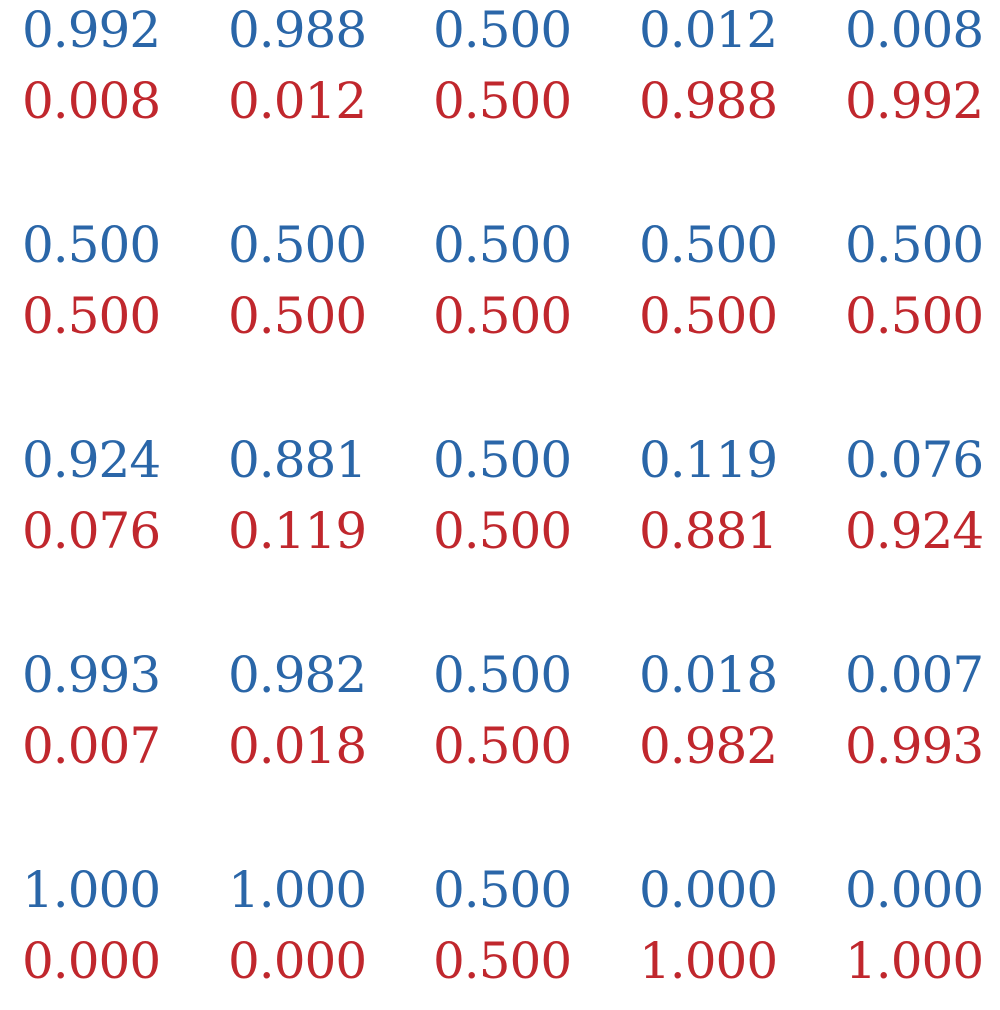 The image size is (1000, 1010). I want to click on bottom-value: 0.012, so click(297, 101).